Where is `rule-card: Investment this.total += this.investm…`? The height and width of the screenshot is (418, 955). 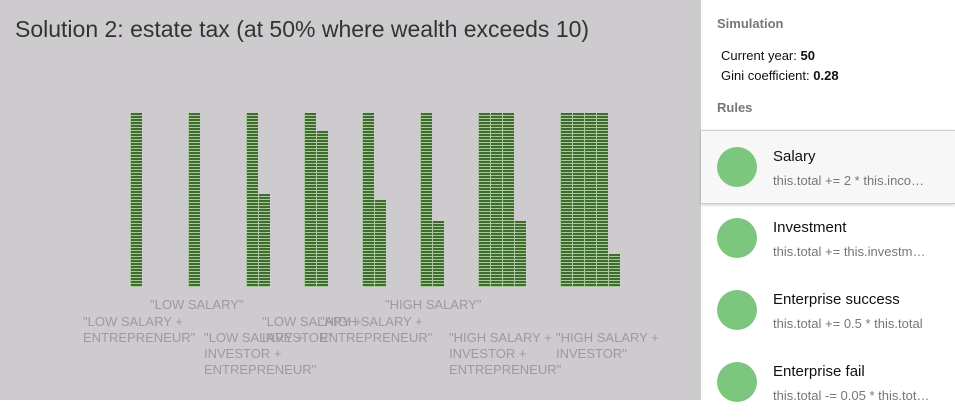 rule-card: Investment this.total += this.investm… is located at coordinates (828, 238).